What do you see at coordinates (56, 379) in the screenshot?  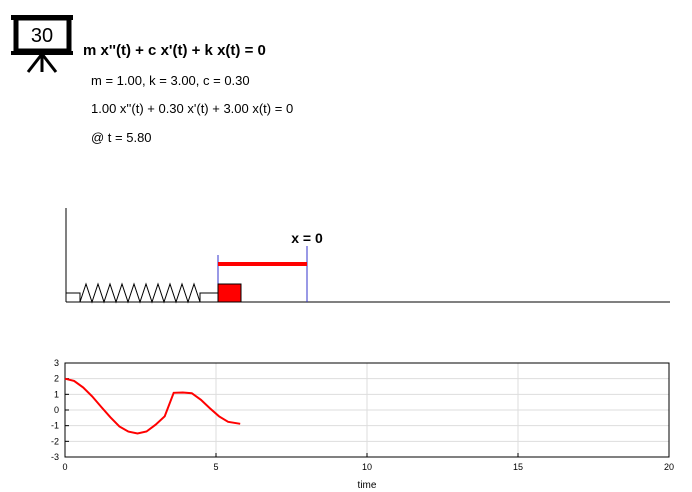 I see `y-tick-label: 2` at bounding box center [56, 379].